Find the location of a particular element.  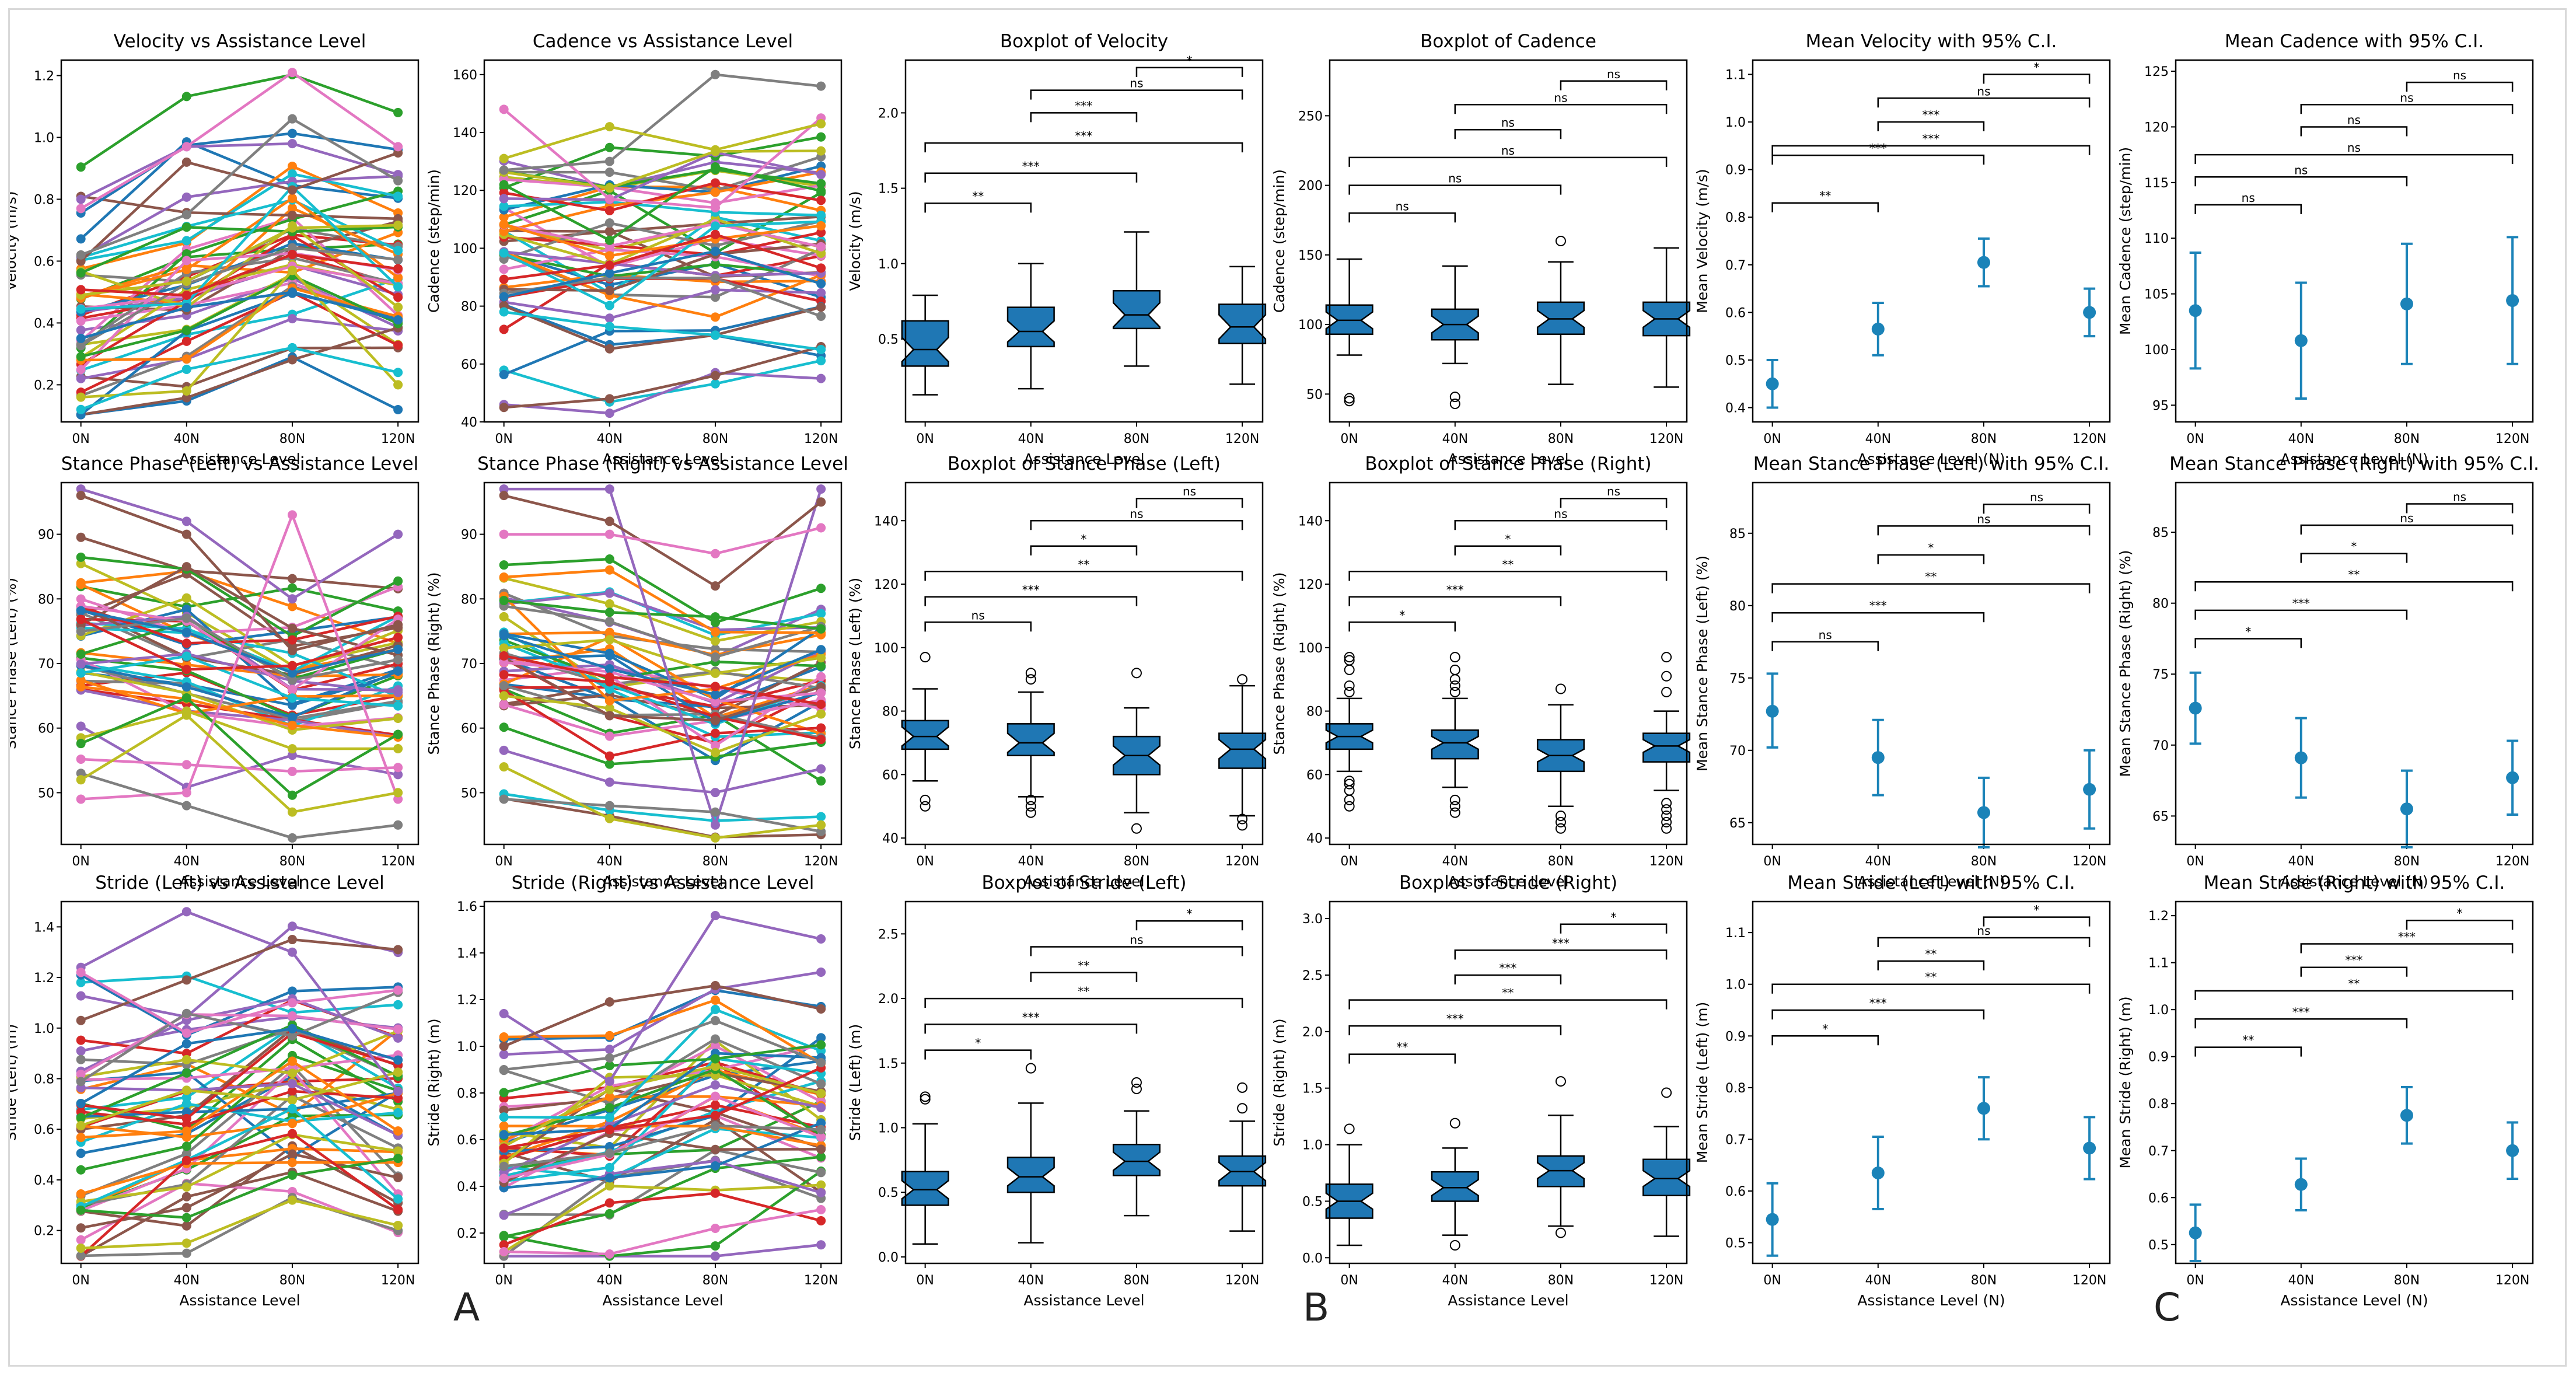

chart-title: Mean Stance Phase (Left) with 95% C.I. is located at coordinates (1931, 463).